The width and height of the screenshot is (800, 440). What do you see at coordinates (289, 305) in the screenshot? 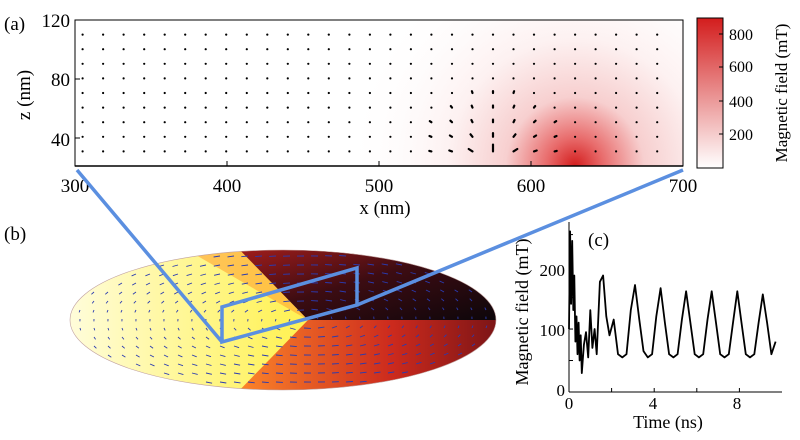
I see `zoom-rectangle` at bounding box center [289, 305].